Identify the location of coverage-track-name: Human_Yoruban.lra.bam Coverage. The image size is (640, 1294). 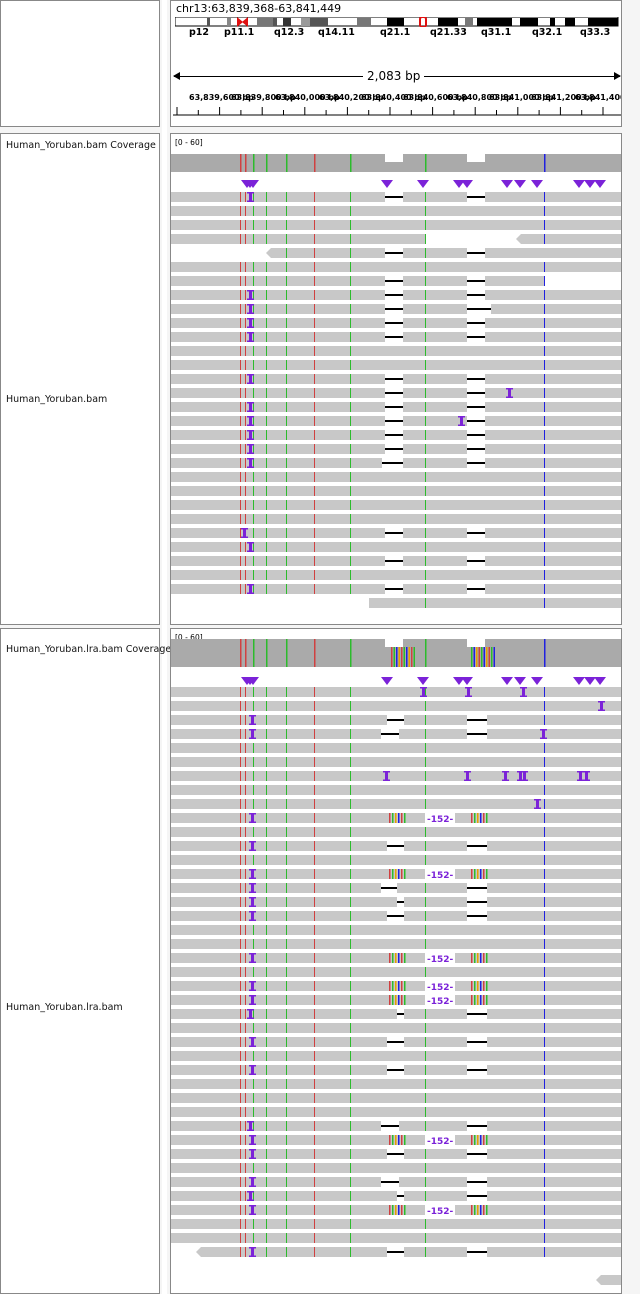
(89, 649).